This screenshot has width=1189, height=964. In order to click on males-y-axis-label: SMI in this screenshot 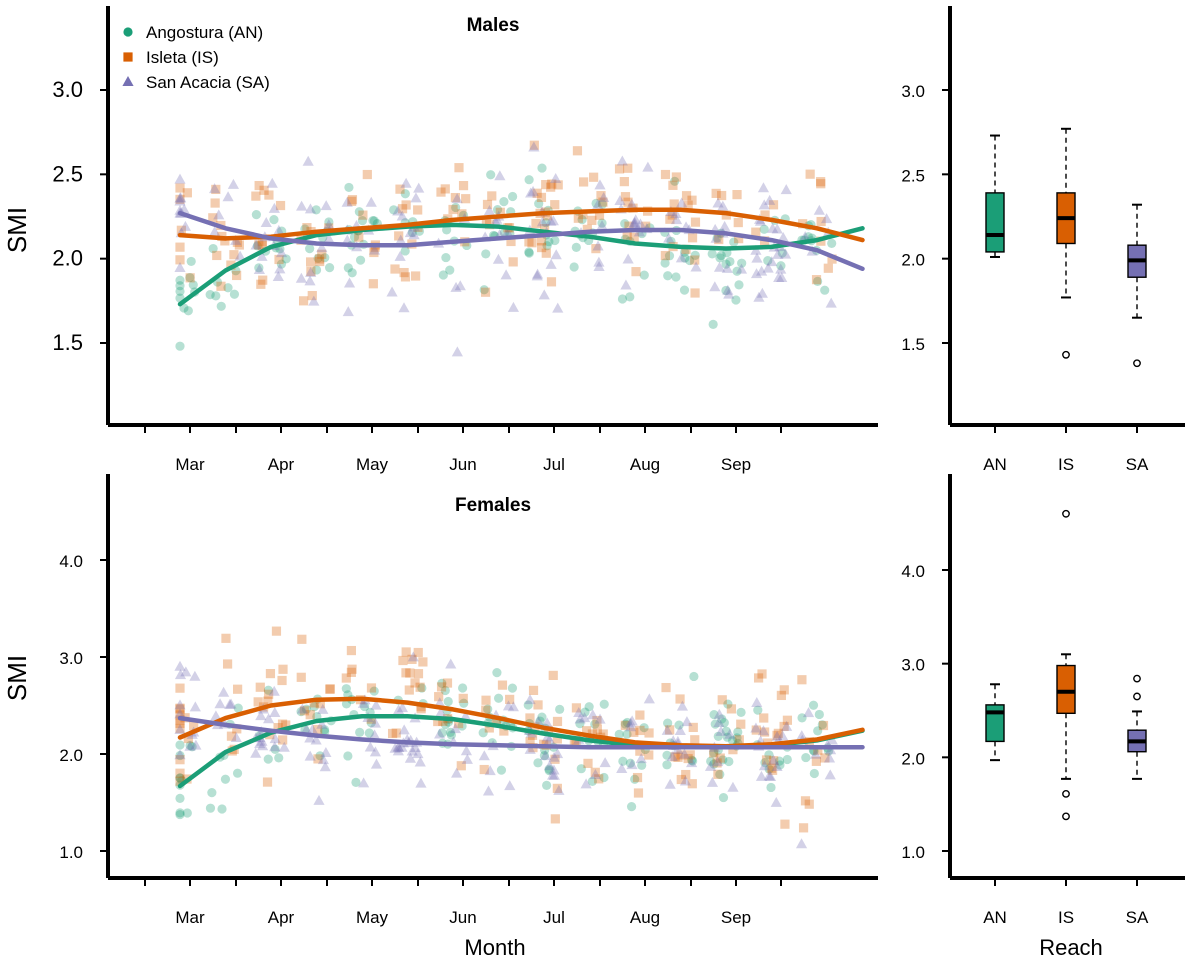, I will do `click(17, 230)`.